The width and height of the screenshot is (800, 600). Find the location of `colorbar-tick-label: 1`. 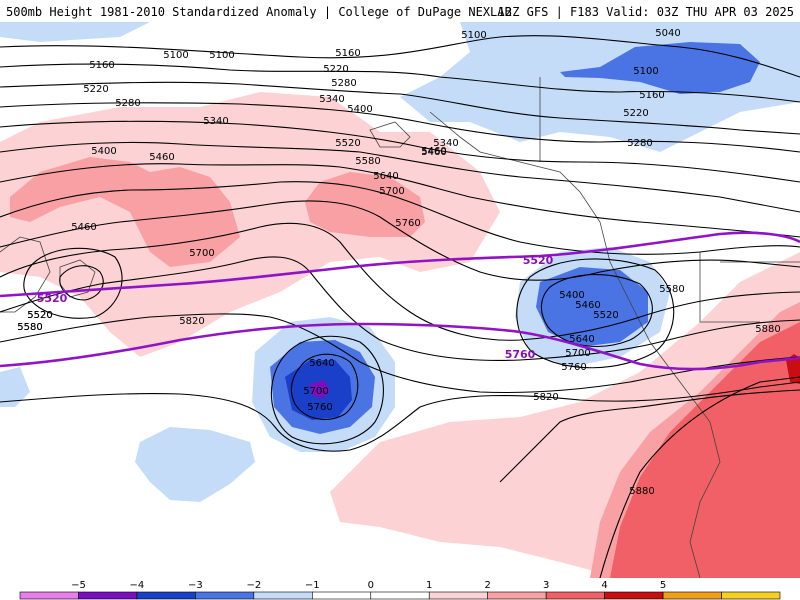

colorbar-tick-label: 1 is located at coordinates (429, 585).